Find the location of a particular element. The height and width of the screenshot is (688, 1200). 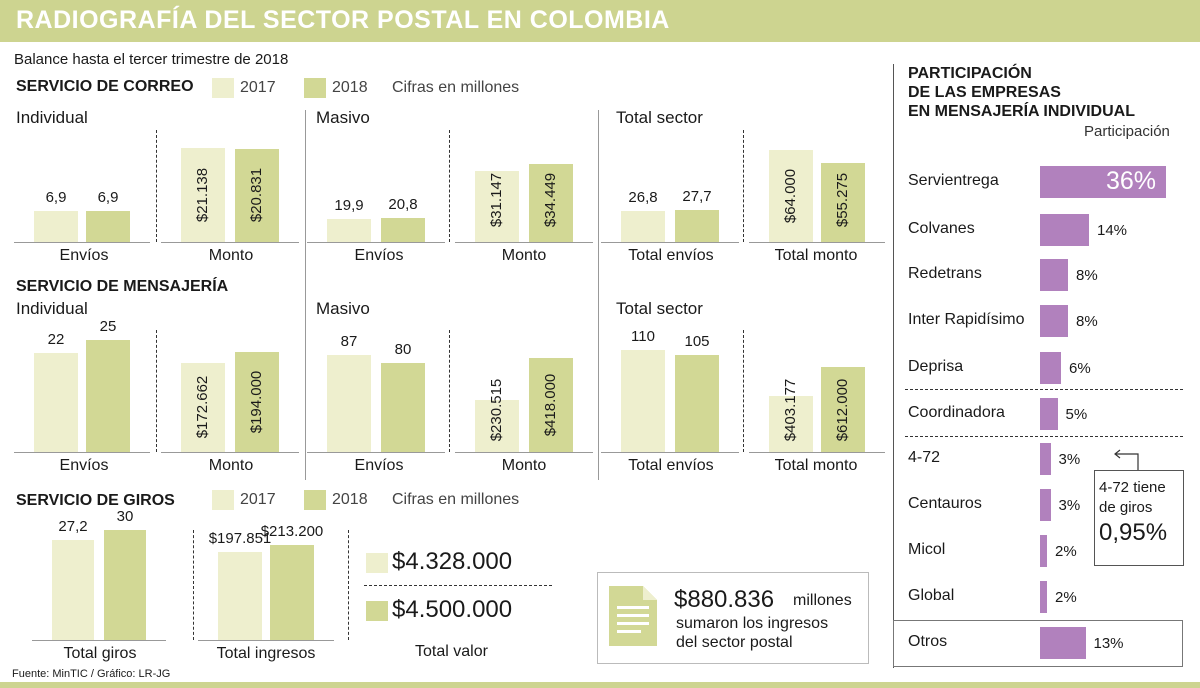

bar-mensajeria_masivo_monto-2018 is located at coordinates (551, 405).